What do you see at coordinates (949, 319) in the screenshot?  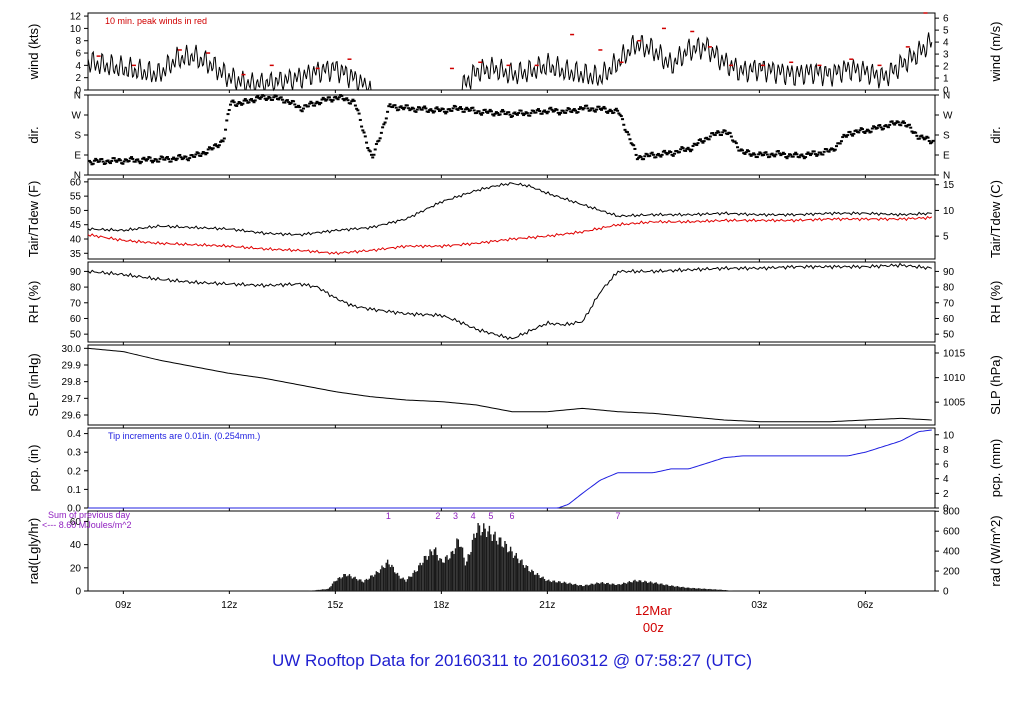 I see `right-tick-label: 60` at bounding box center [949, 319].